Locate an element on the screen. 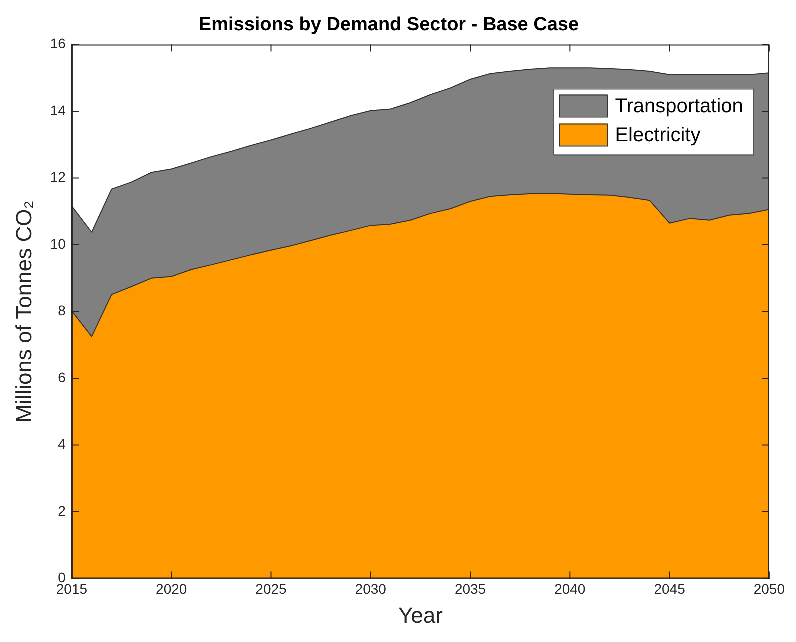 Image resolution: width=796 pixels, height=642 pixels. y-tick-label: 10 is located at coordinates (58, 244).